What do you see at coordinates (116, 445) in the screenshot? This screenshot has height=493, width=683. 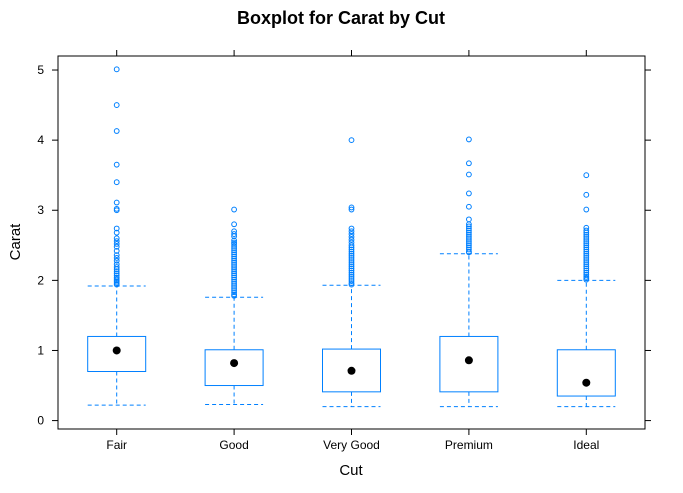 I see `x-tick-label: Fair` at bounding box center [116, 445].